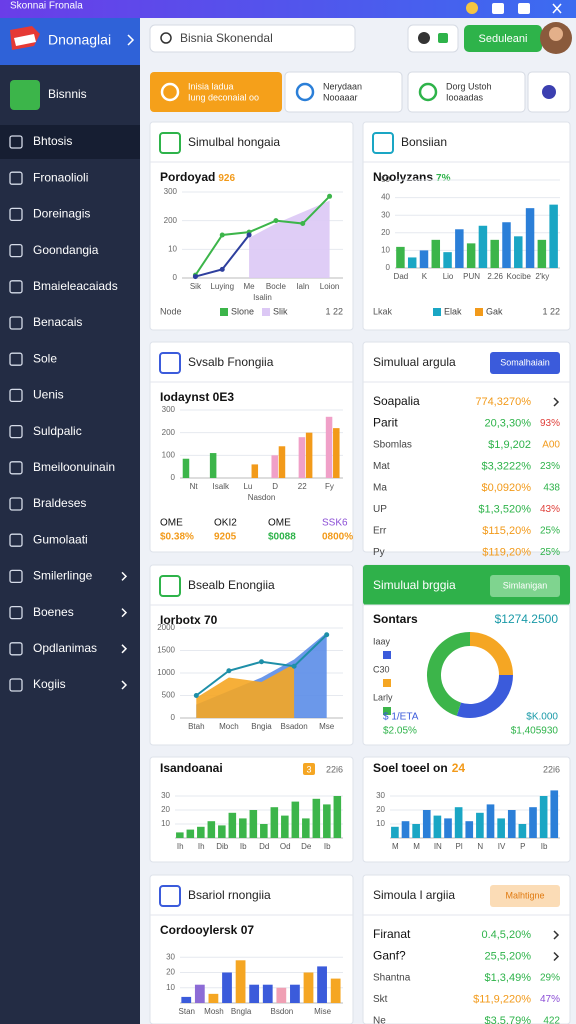  What do you see at coordinates (330, 286) in the screenshot?
I see `x-tick-label: Loion` at bounding box center [330, 286].